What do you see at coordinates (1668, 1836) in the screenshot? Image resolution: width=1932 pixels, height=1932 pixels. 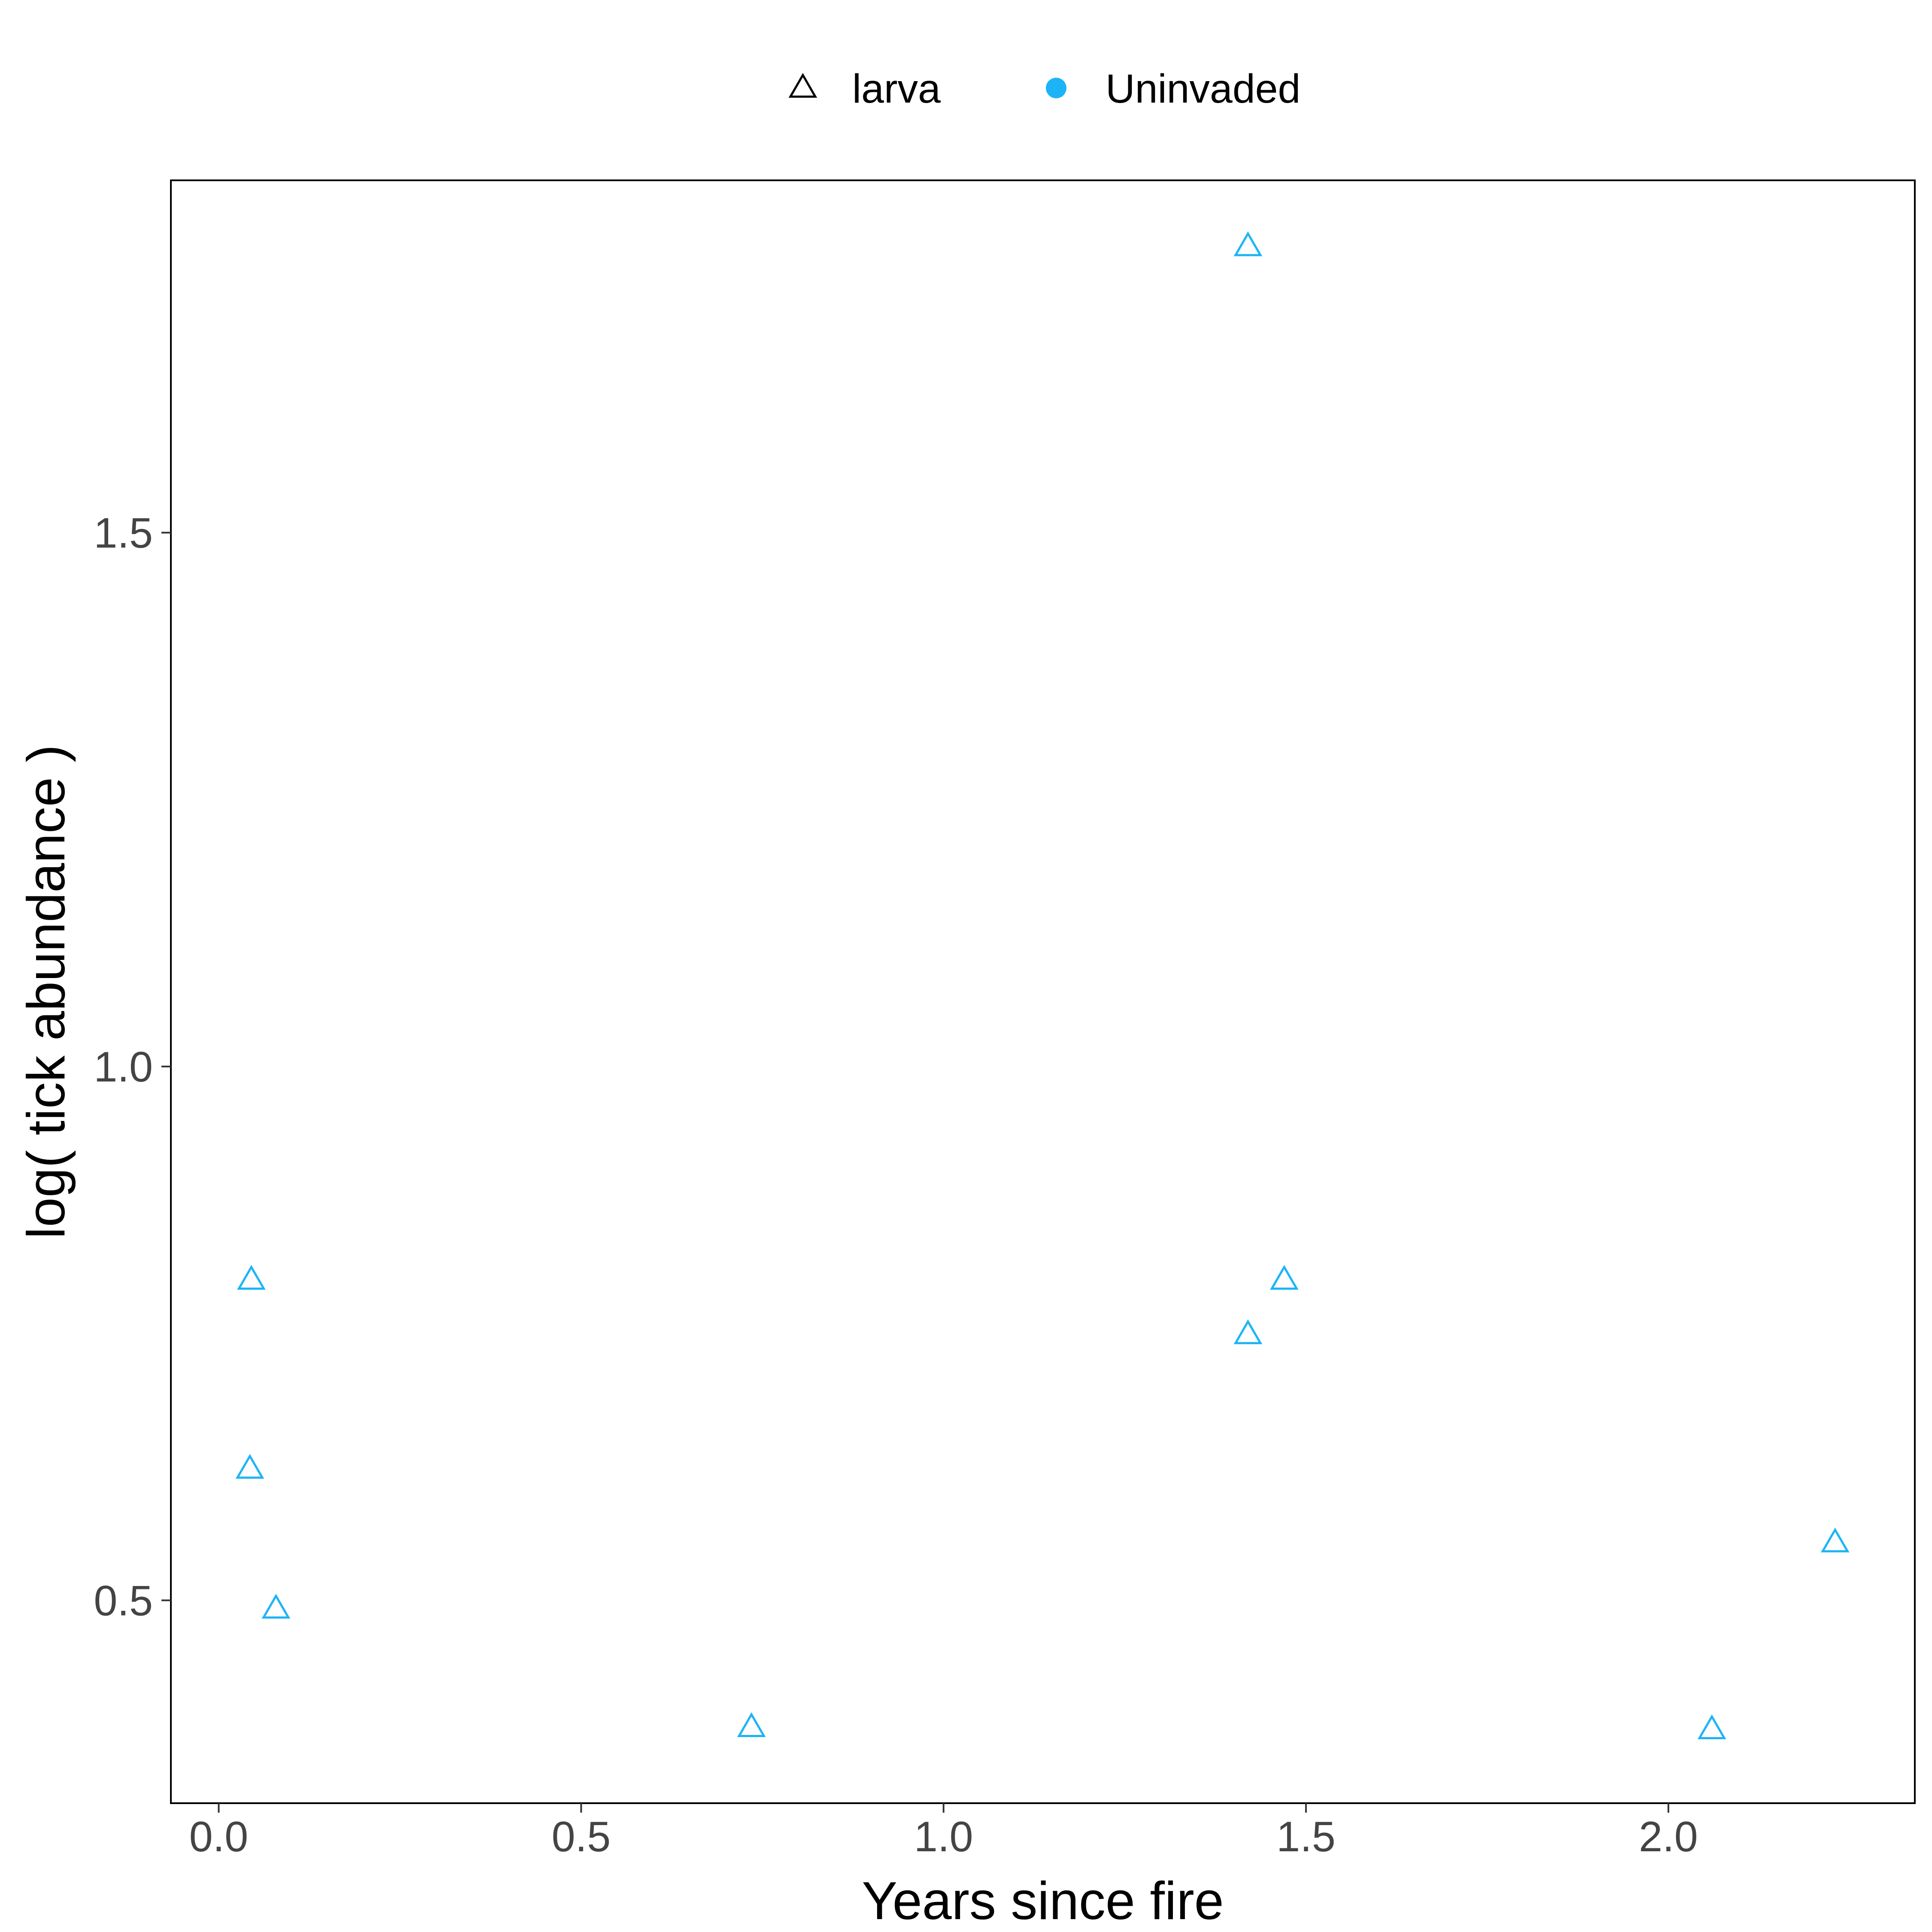 I see `x-tick-label: 2.0` at bounding box center [1668, 1836].